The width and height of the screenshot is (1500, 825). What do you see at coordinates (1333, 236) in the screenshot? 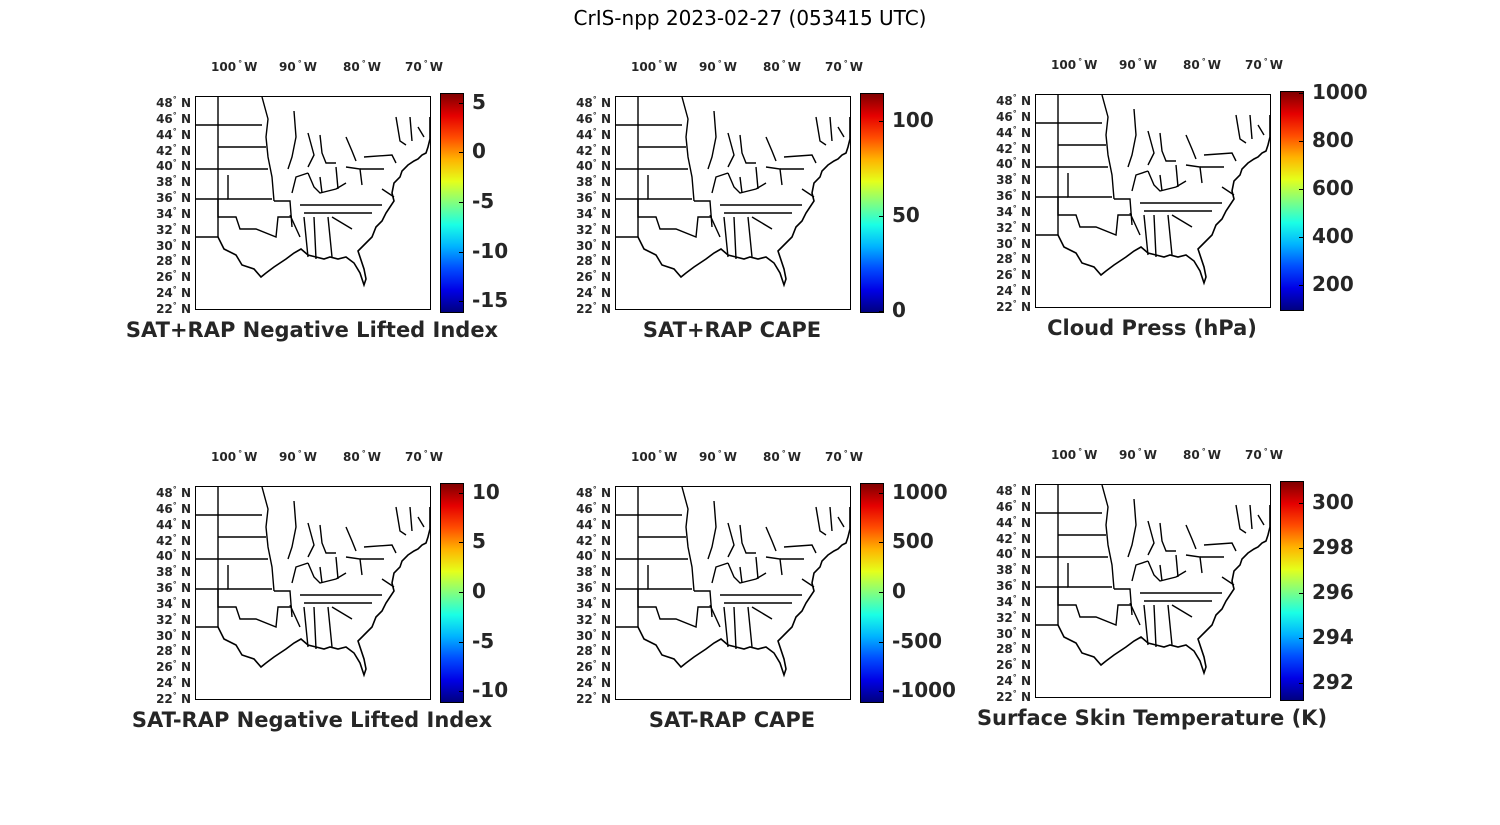
I see `colorbar-tick-label: 400` at bounding box center [1333, 236].